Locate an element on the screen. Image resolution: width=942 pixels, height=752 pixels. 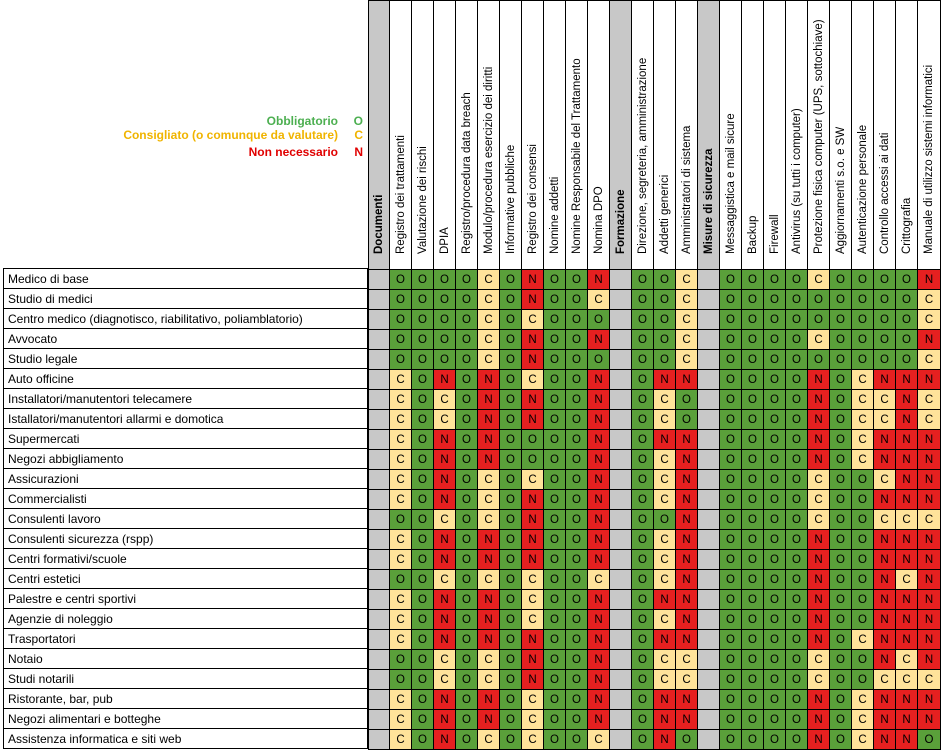
column-header-label: Direzione, segreteria, amministrazione is located at coordinates (642, 155).